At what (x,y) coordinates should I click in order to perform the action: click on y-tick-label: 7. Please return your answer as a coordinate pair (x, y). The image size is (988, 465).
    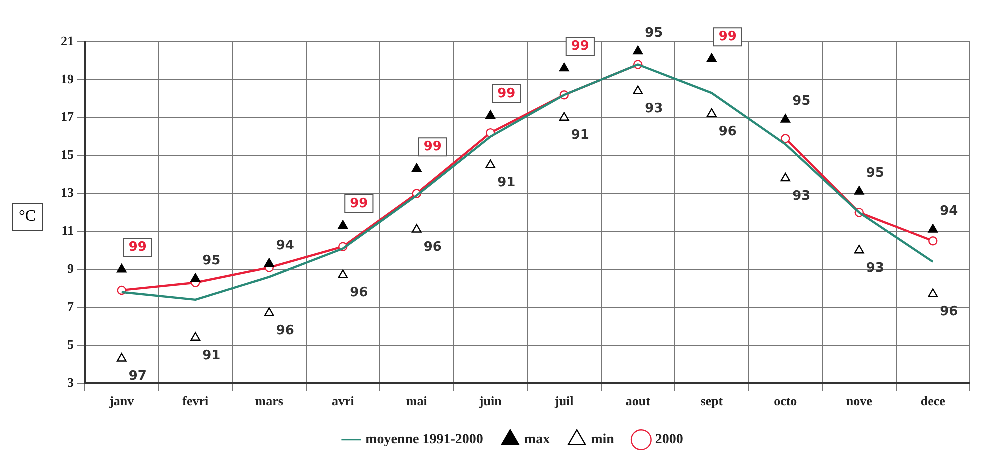
    Looking at the image, I should click on (71, 306).